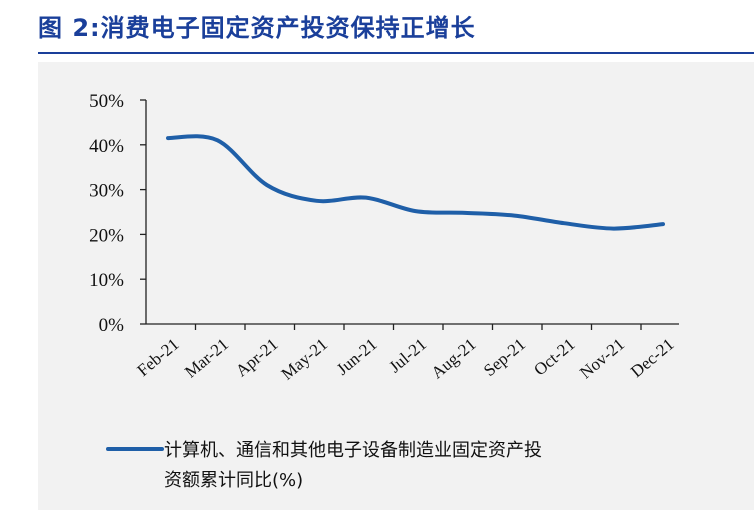 This screenshot has width=754, height=520. What do you see at coordinates (504, 358) in the screenshot?
I see `x-tick-label: Sep-21` at bounding box center [504, 358].